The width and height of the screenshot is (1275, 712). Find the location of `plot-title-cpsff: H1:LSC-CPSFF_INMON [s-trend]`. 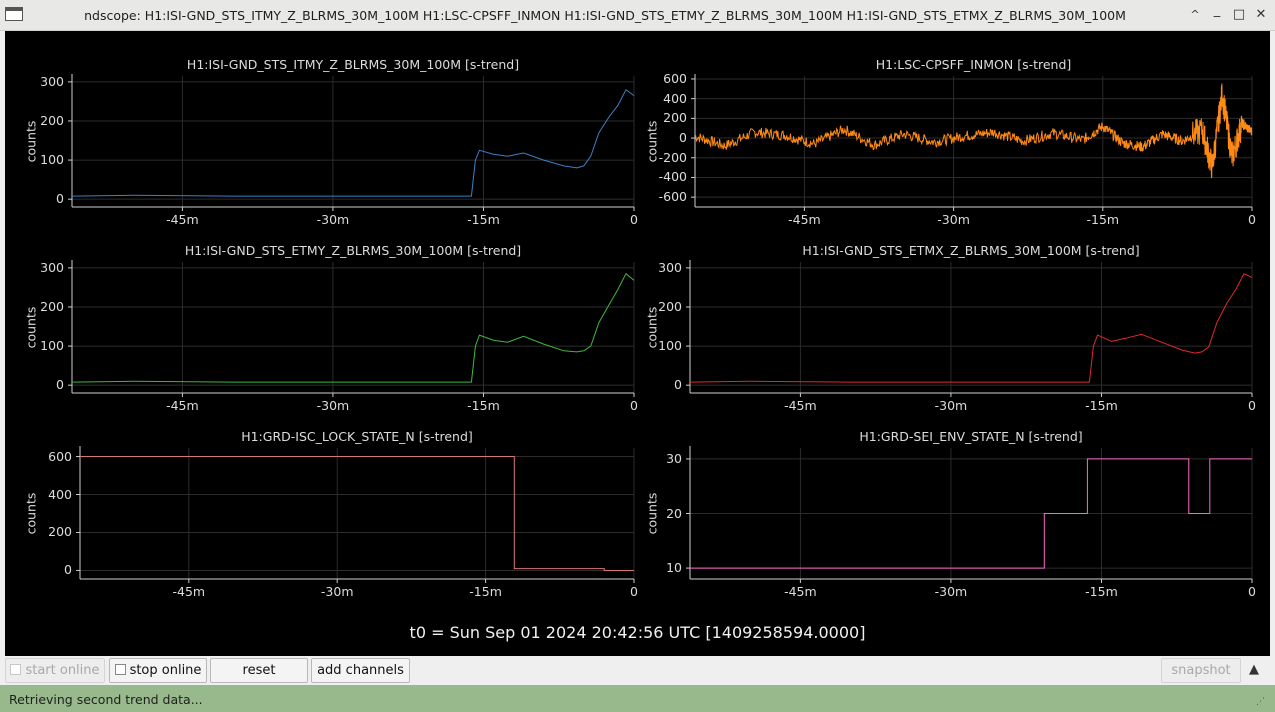

plot-title-cpsff: H1:LSC-CPSFF_INMON [s-trend] is located at coordinates (973, 64).